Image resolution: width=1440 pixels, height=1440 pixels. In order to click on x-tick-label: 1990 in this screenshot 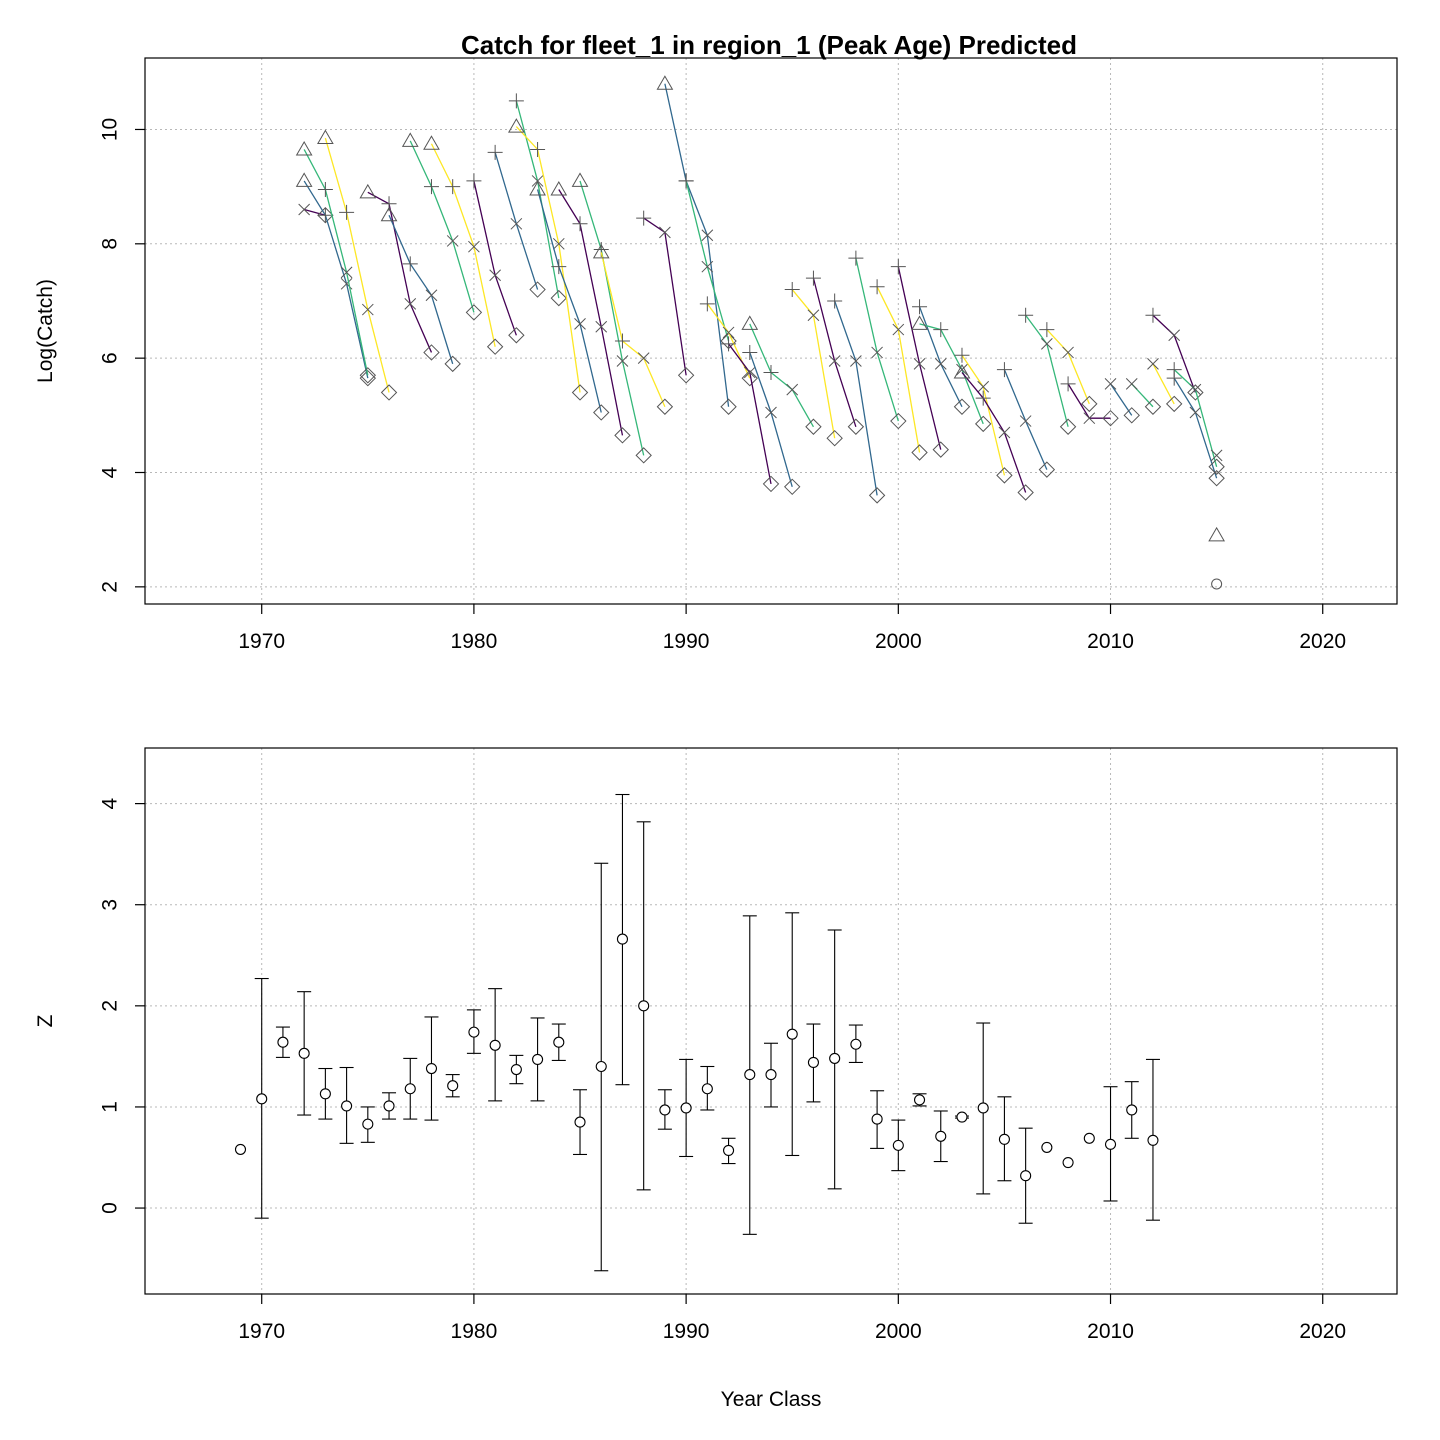, I will do `click(686, 641)`.